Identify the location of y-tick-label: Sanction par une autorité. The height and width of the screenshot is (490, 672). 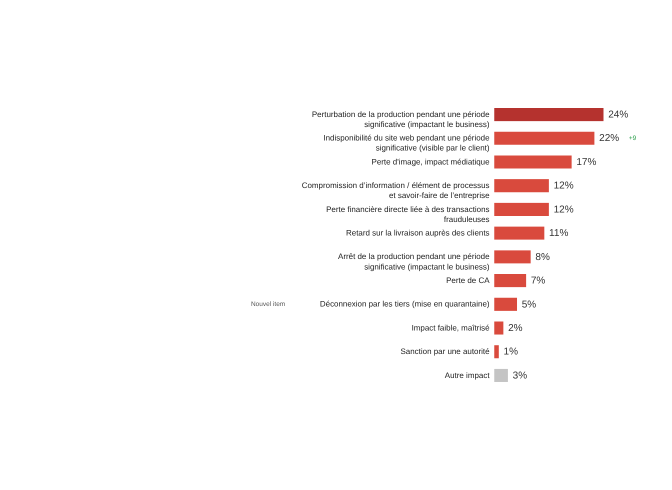
(445, 351).